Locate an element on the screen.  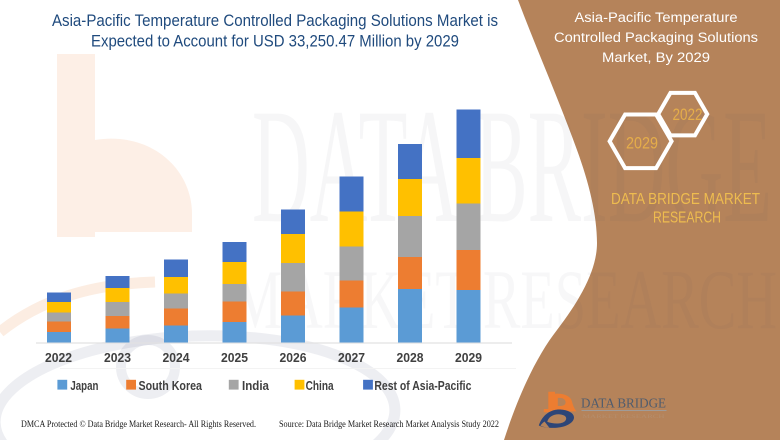
svg-text: DATA BRIDGE is located at coordinates (623, 404).